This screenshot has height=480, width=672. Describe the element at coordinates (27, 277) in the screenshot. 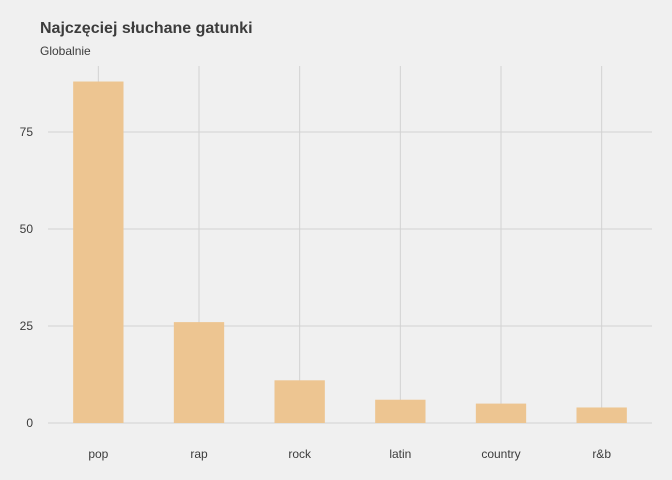

I see `y-axis-ticks: 0 25 50 75` at that location.